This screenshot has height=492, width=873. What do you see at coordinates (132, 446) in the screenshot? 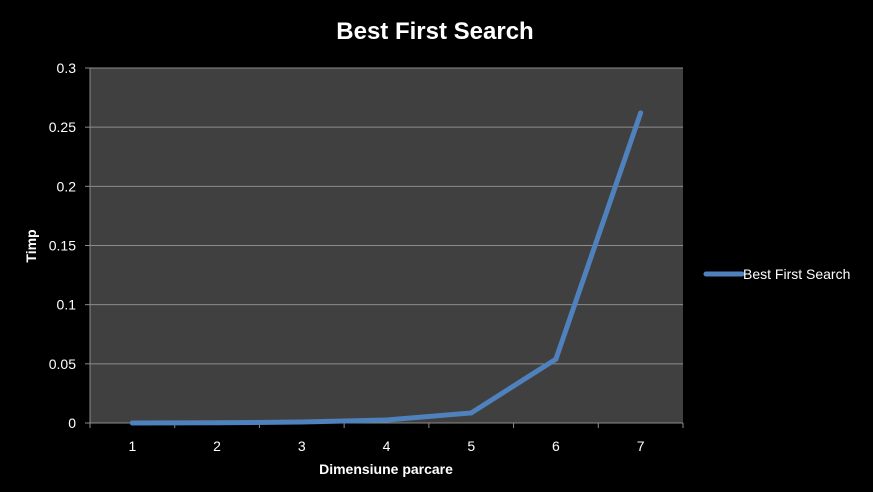
I see `x-tick-label: 1` at bounding box center [132, 446].